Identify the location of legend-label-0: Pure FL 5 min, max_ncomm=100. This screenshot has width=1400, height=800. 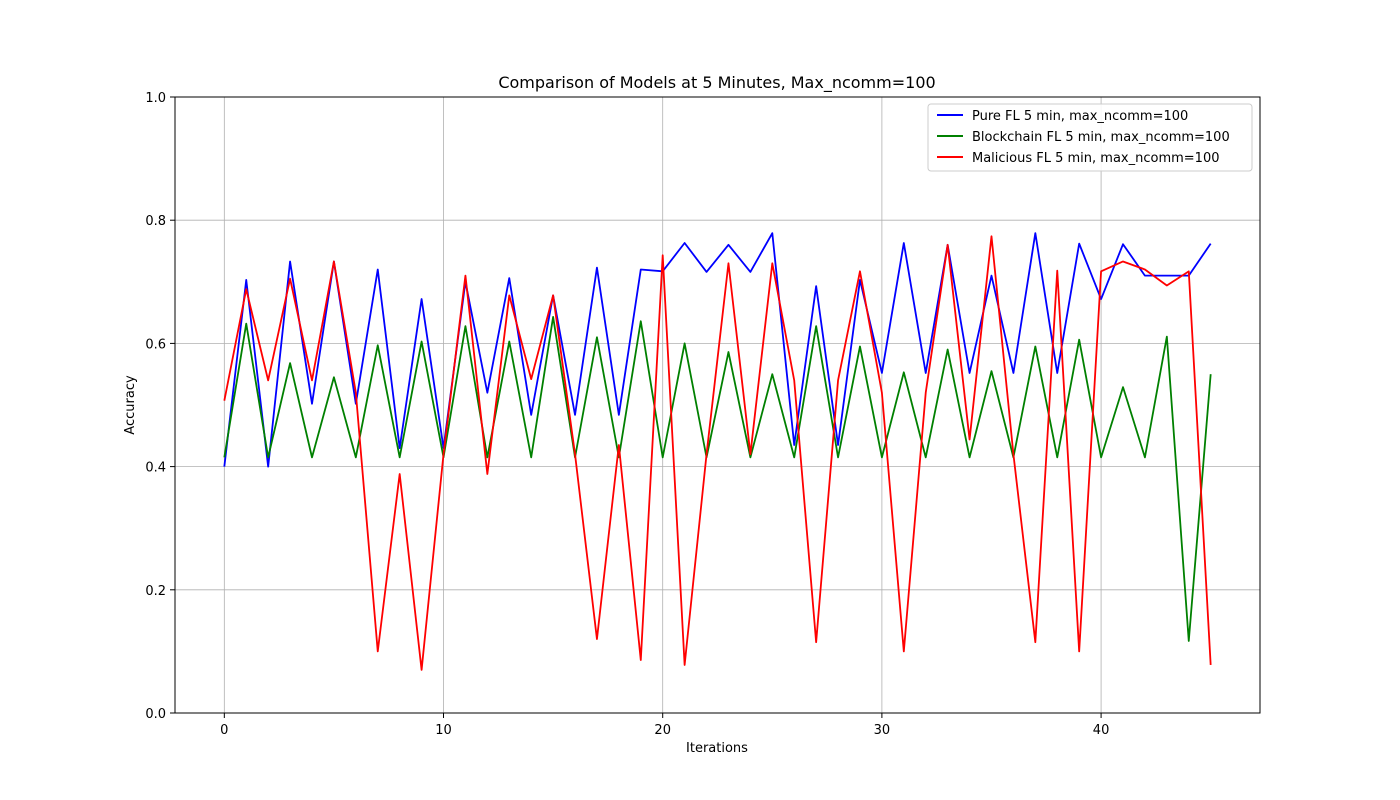
(1080, 116).